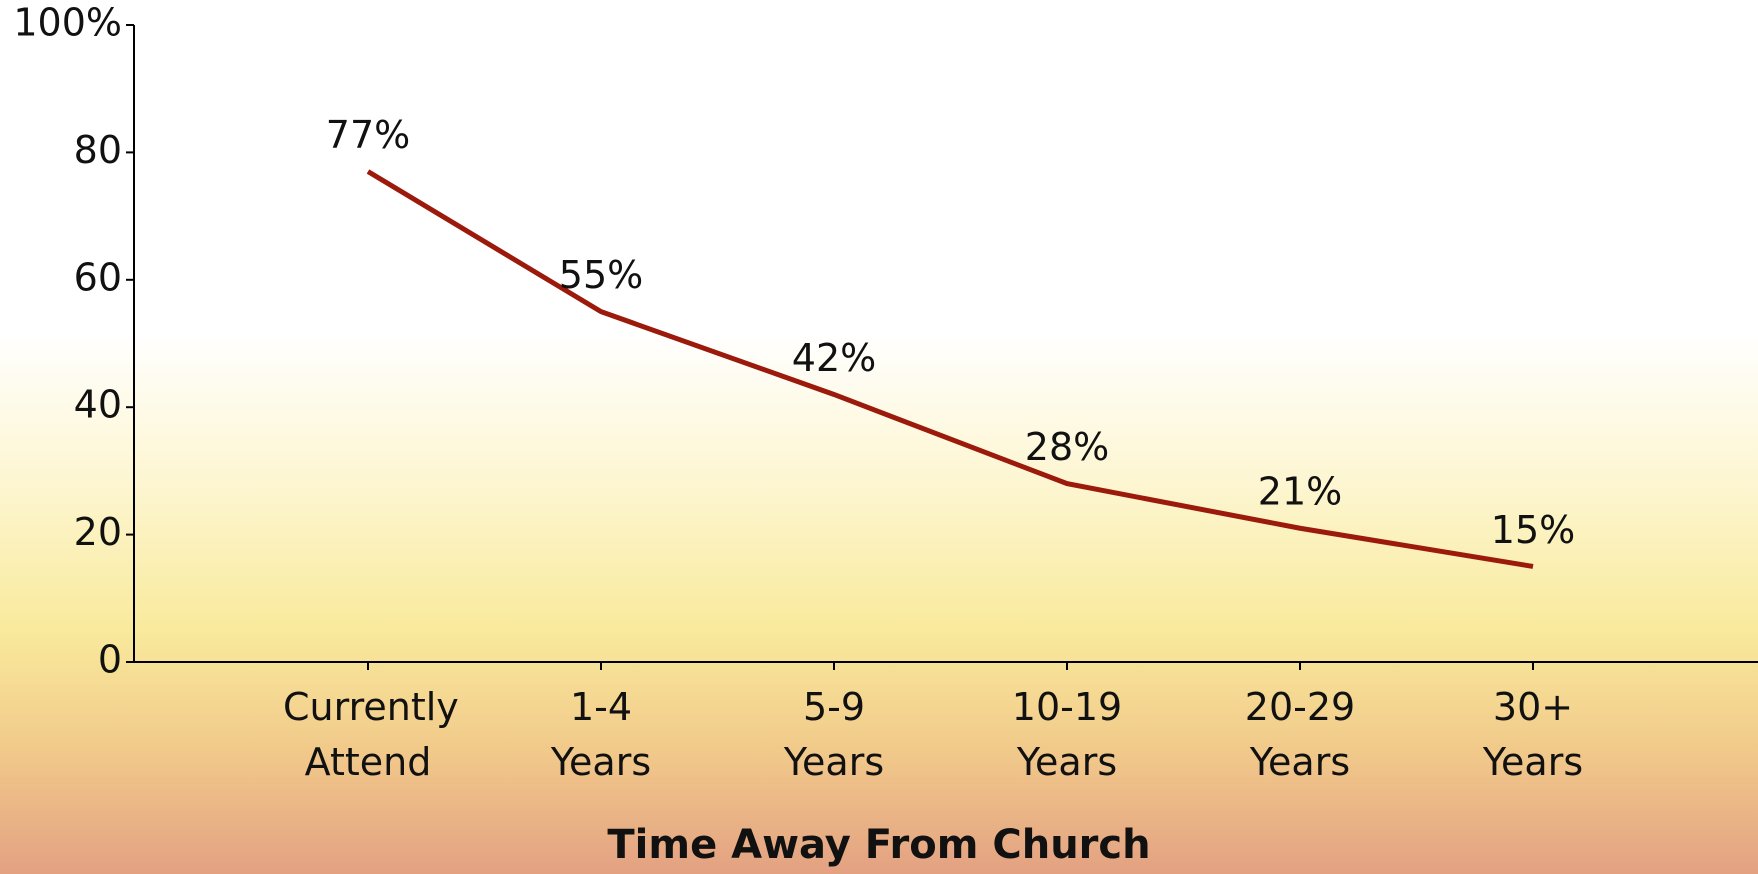 The image size is (1758, 874). I want to click on data-label: 28%, so click(1067, 447).